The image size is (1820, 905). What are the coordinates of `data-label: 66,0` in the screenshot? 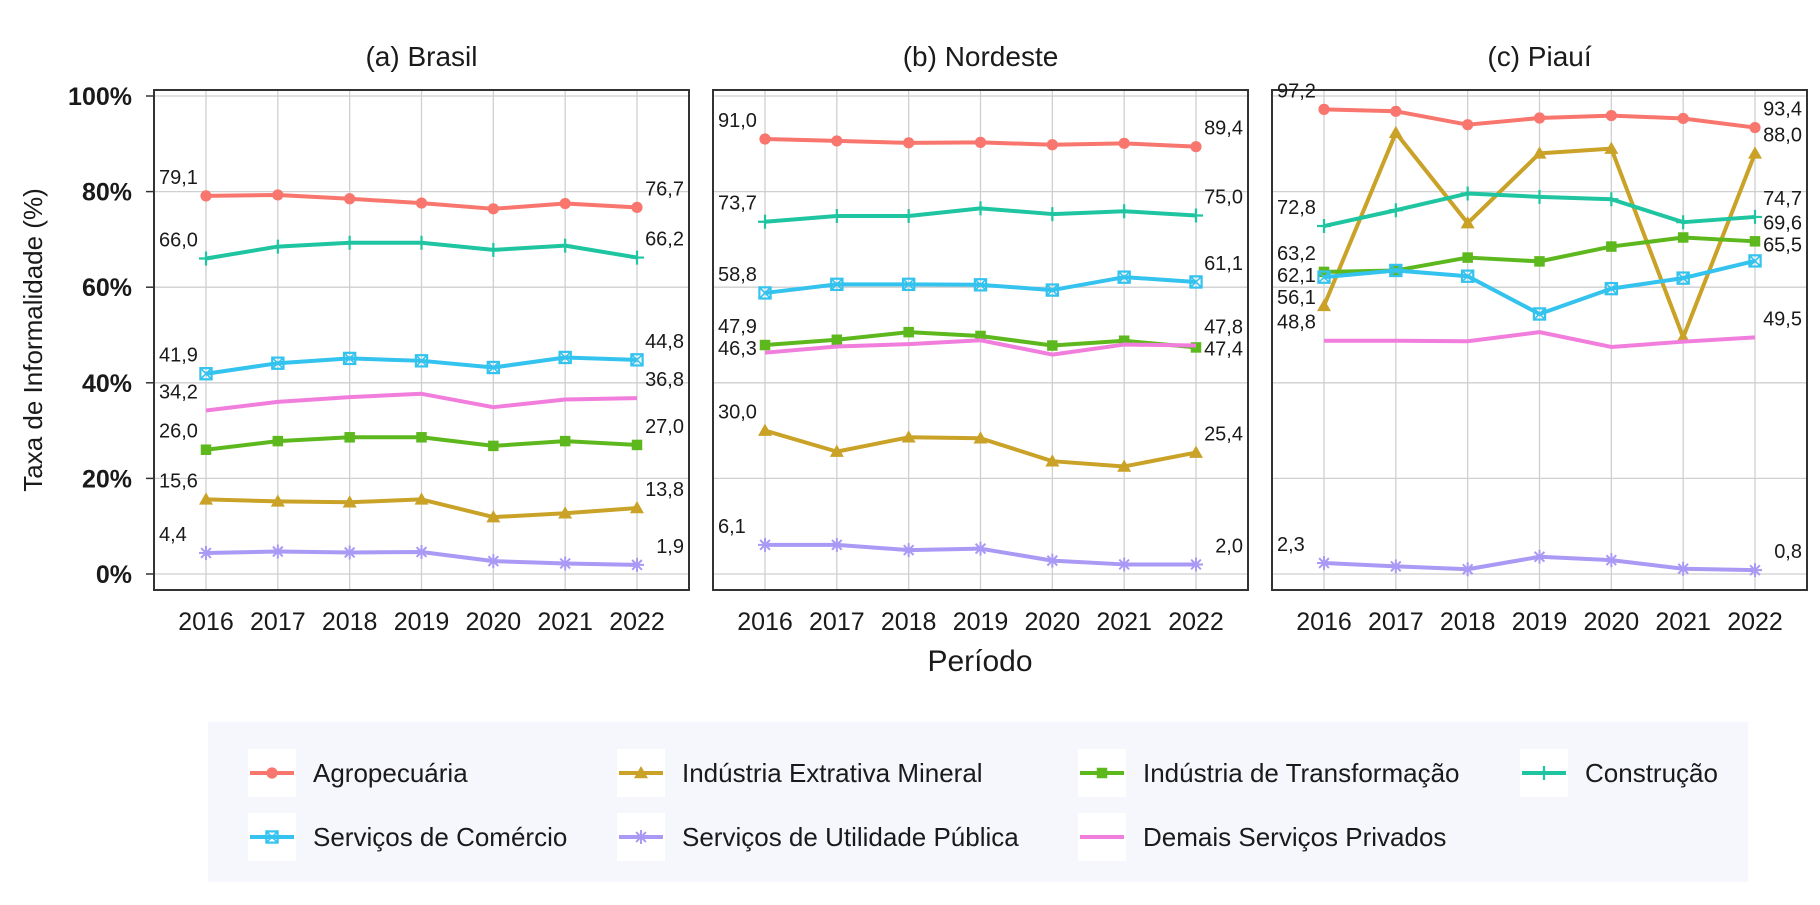 It's located at (178, 241).